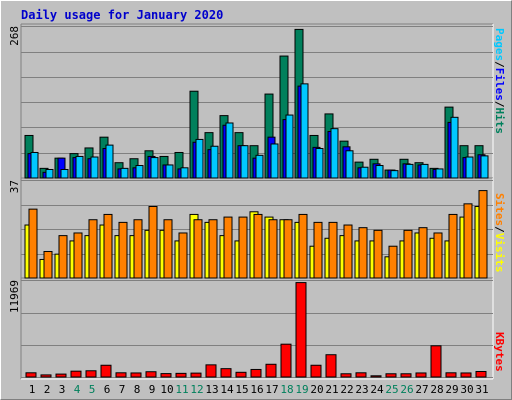 This screenshot has width=512, height=400. I want to click on x-tick-label-9: 9, so click(152, 389).